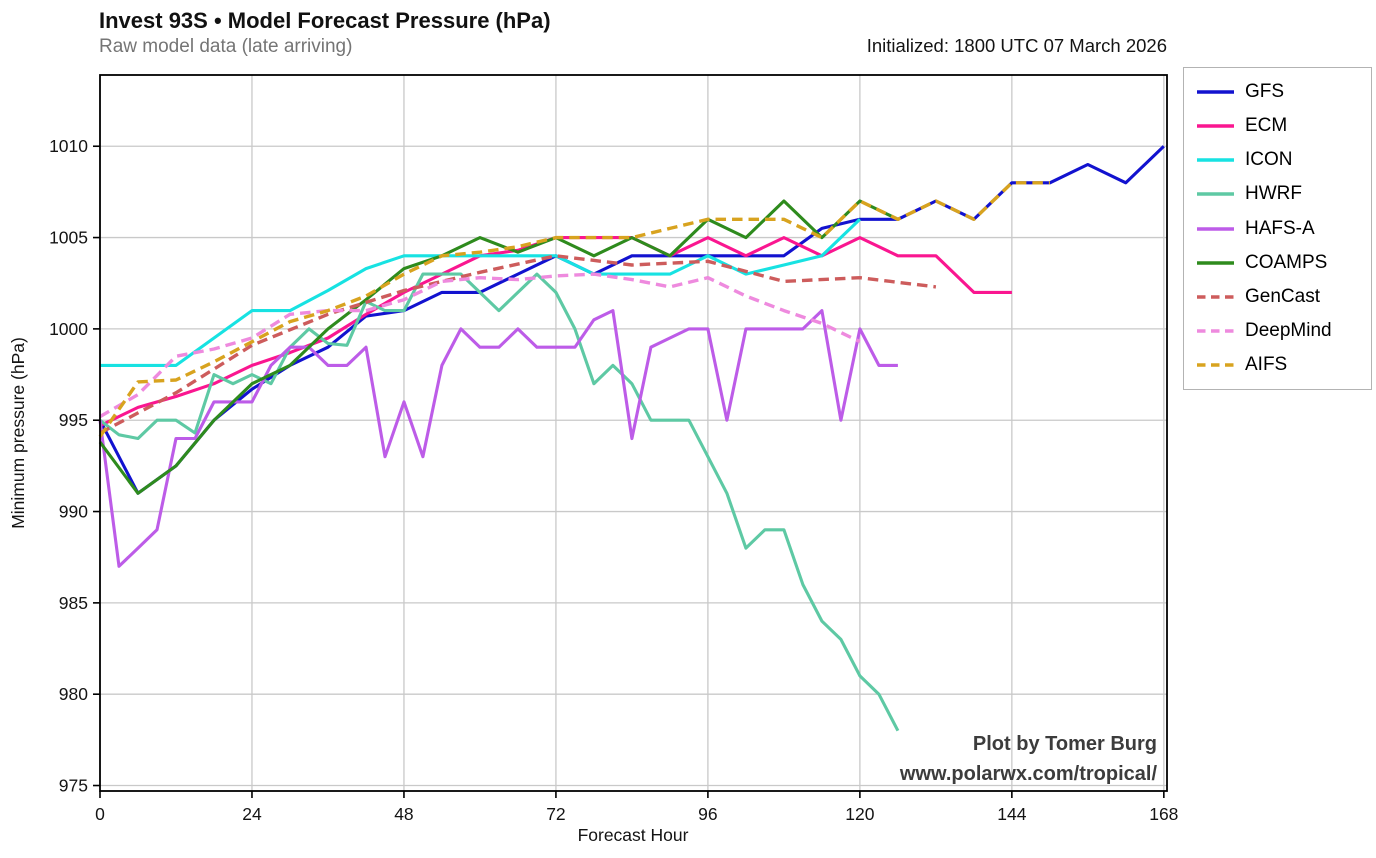  What do you see at coordinates (1215, 126) in the screenshot?
I see `legend-swatch-ecm` at bounding box center [1215, 126].